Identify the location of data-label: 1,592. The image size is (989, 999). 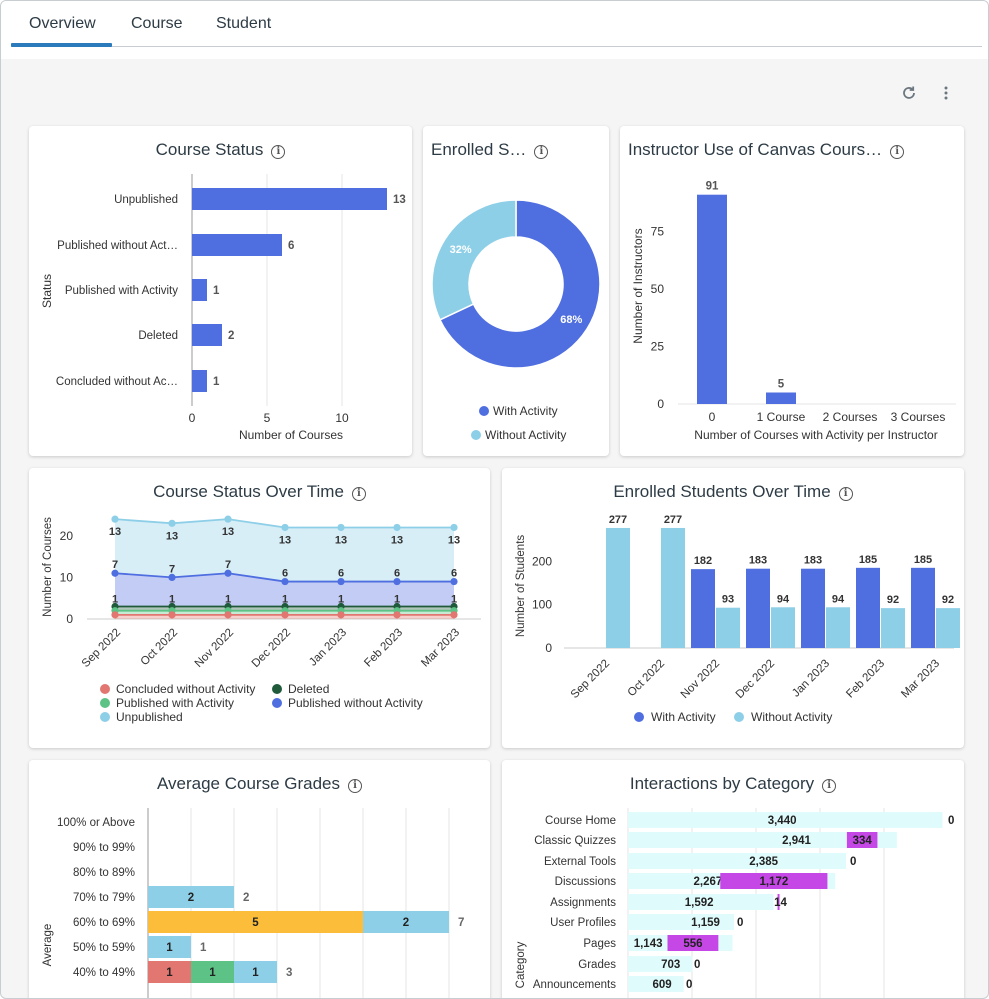
(699, 903).